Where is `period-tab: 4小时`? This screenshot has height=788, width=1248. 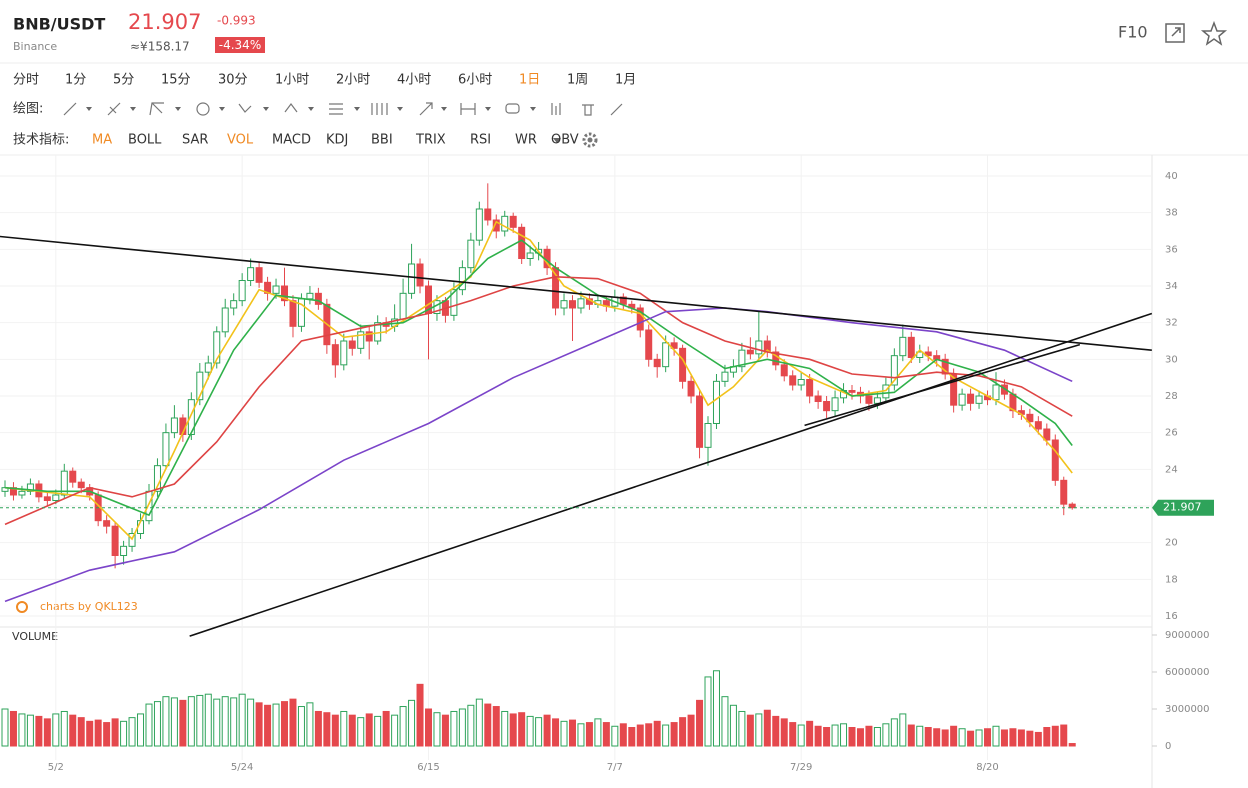 period-tab: 4小时 is located at coordinates (414, 80).